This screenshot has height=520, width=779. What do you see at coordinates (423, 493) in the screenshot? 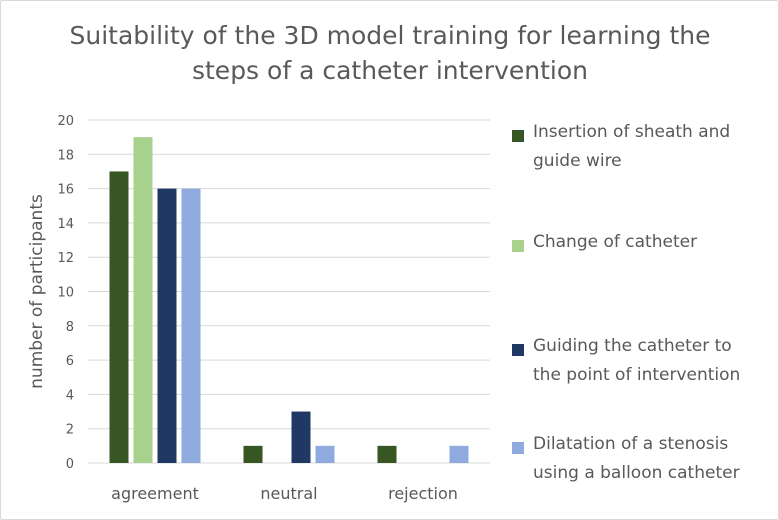
I see `x-tick-label-rejection: rejection` at bounding box center [423, 493].